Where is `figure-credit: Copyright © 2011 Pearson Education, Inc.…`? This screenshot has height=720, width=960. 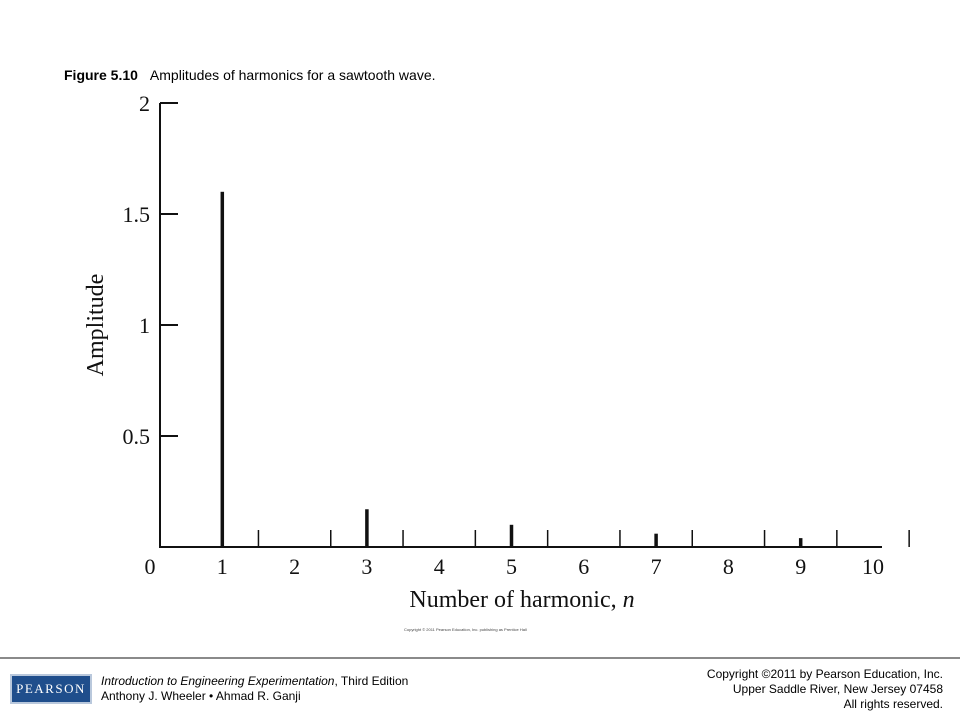
figure-credit: Copyright © 2011 Pearson Education, Inc.… is located at coordinates (465, 629).